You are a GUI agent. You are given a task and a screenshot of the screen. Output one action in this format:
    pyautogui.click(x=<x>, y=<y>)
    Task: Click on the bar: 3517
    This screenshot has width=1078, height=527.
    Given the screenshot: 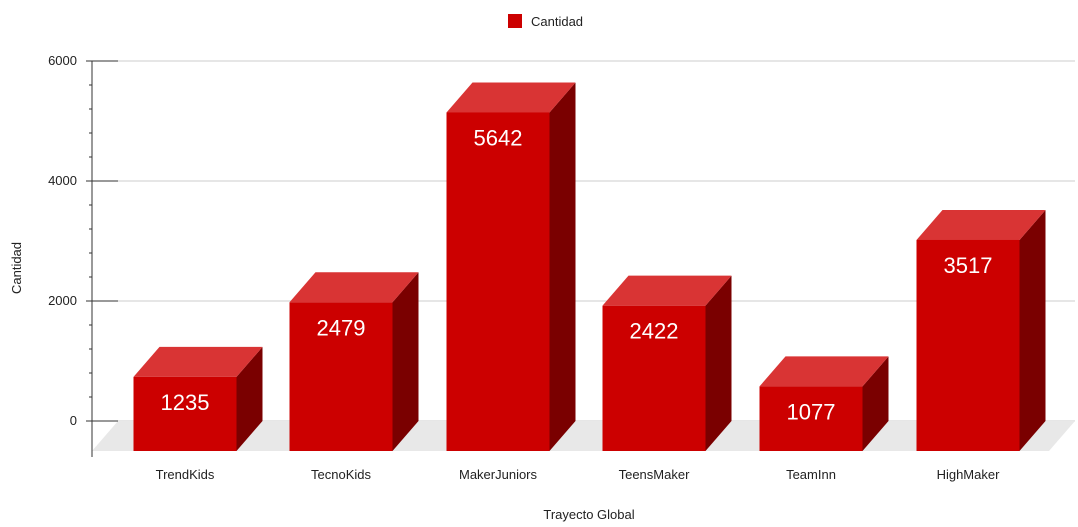 What is the action you would take?
    pyautogui.click(x=981, y=330)
    